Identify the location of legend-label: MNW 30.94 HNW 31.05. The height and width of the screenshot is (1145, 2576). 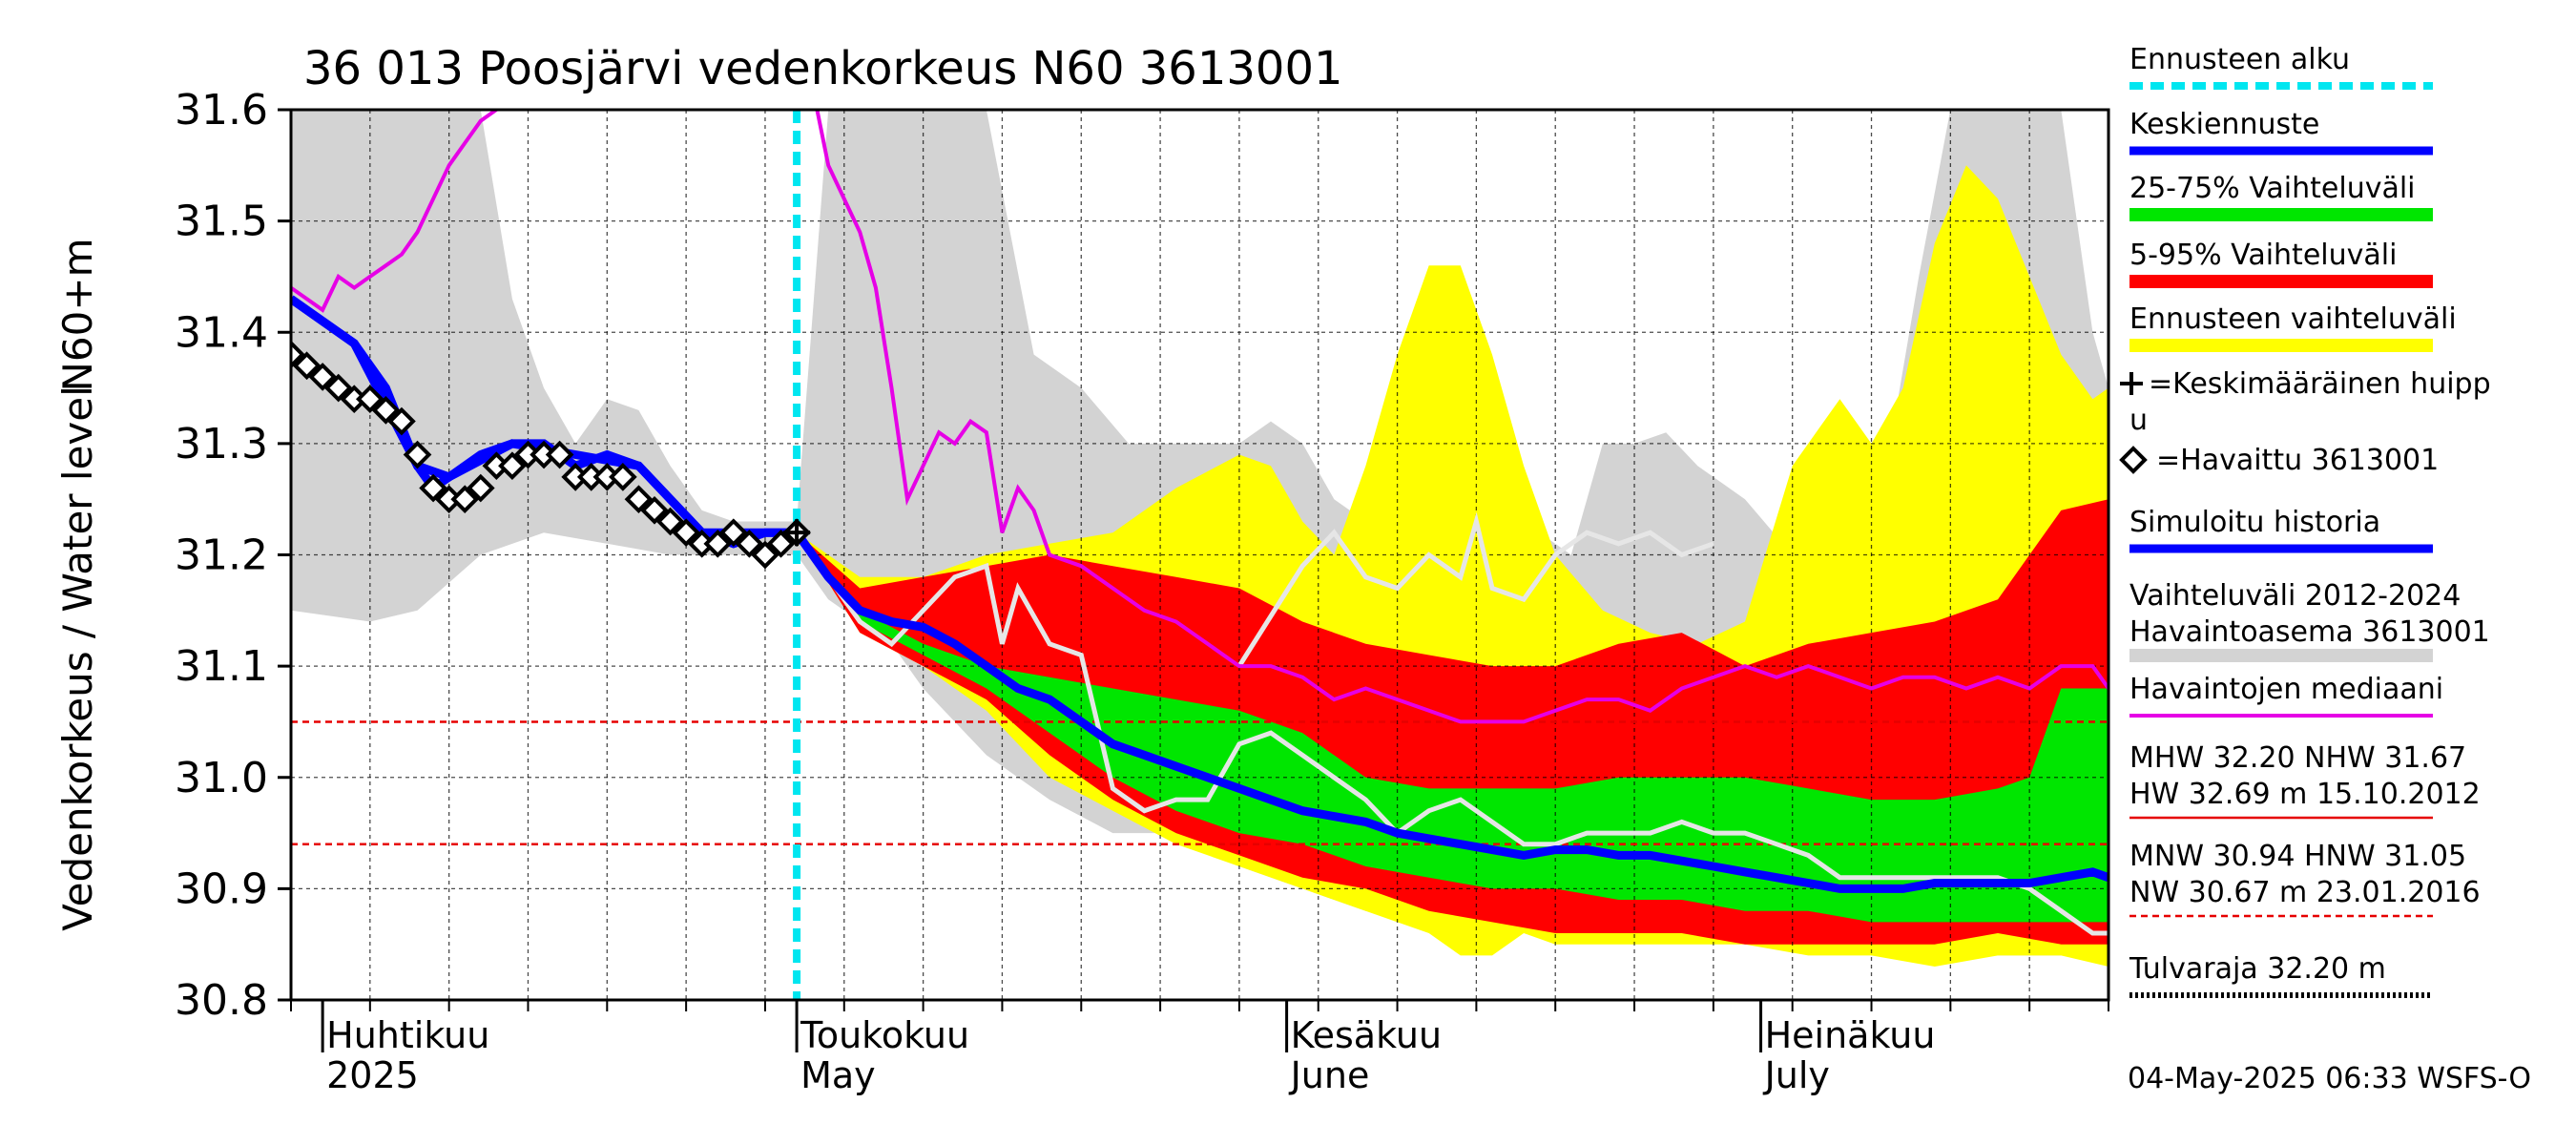
(2297, 856).